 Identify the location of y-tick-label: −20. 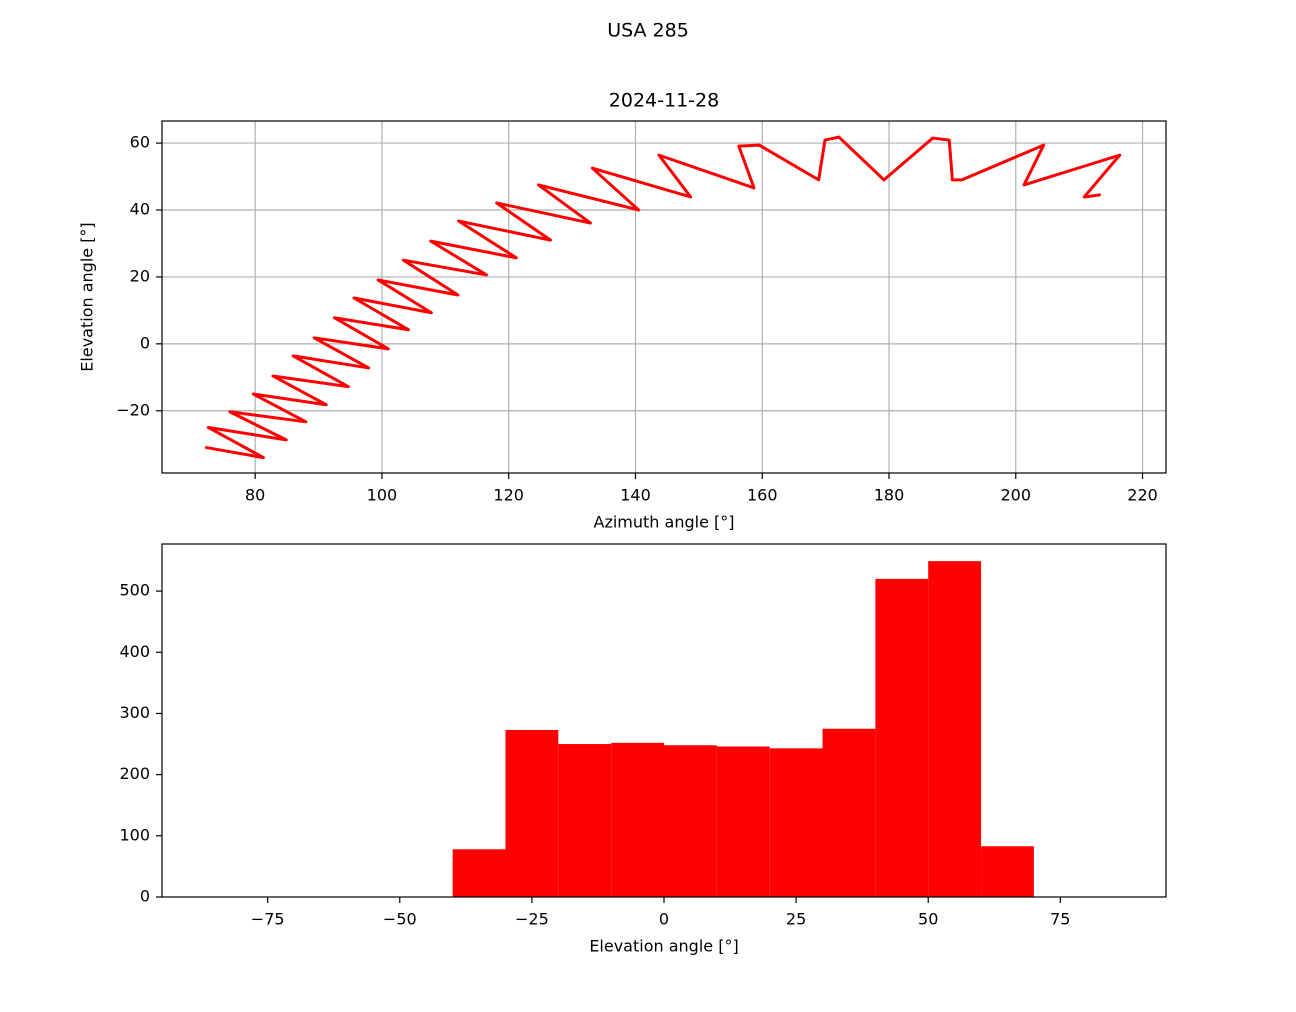
(133, 409).